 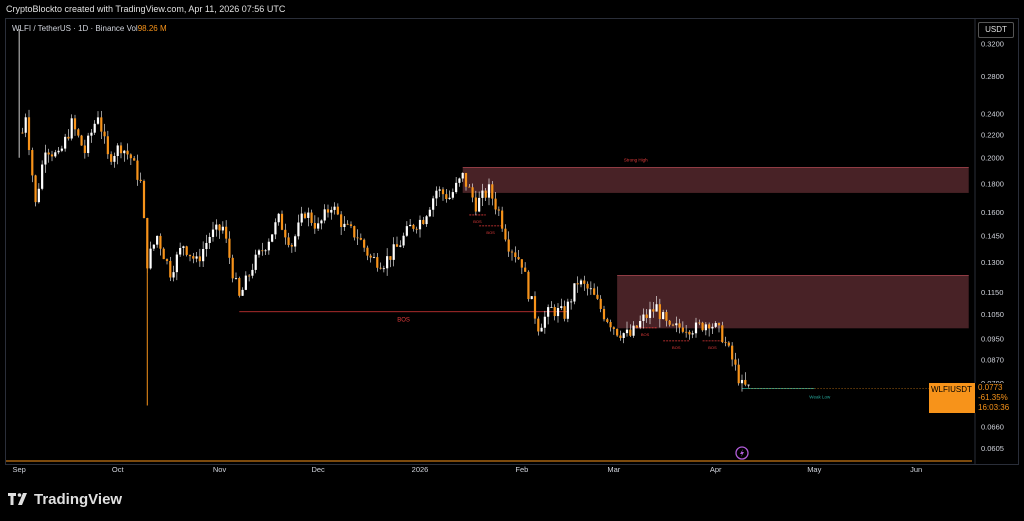 I want to click on tradingview-brand: TradingView, so click(x=65, y=499).